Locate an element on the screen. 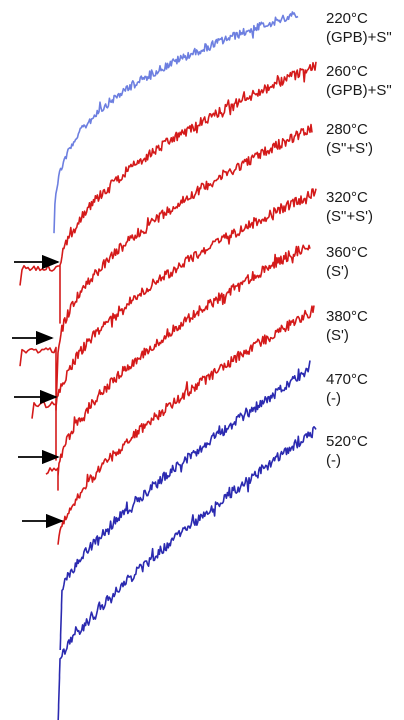 Image resolution: width=404 pixels, height=720 pixels. series-label: 360°C (S') is located at coordinates (347, 262).